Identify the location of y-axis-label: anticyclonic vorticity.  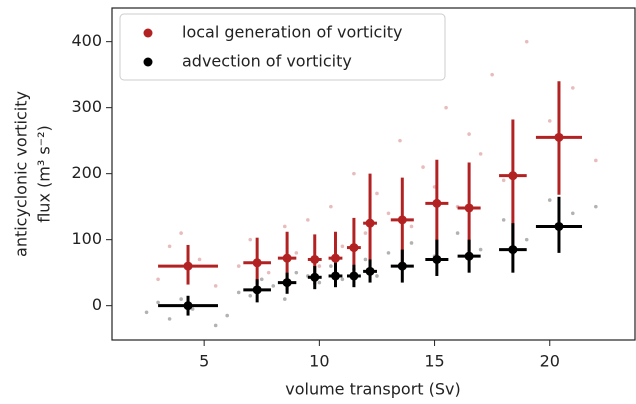
(21, 174).